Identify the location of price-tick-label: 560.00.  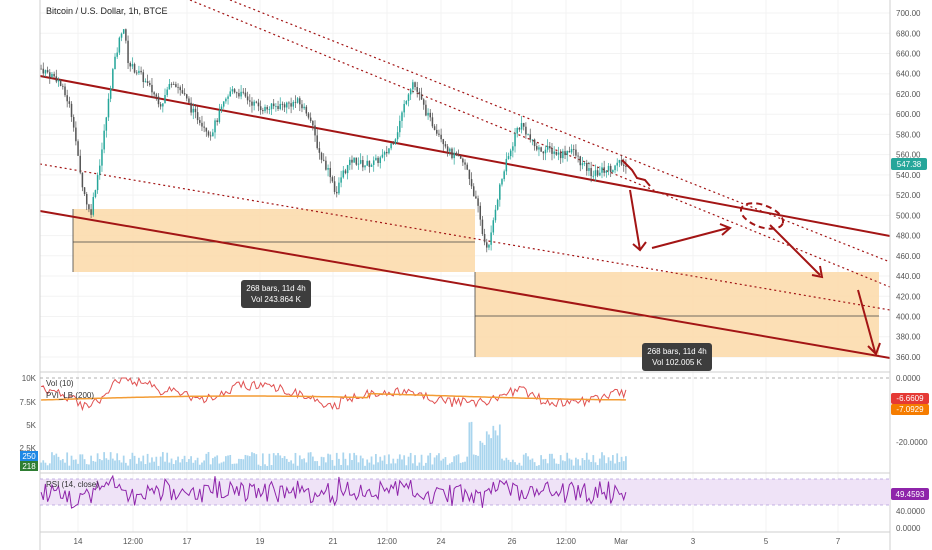
(908, 155).